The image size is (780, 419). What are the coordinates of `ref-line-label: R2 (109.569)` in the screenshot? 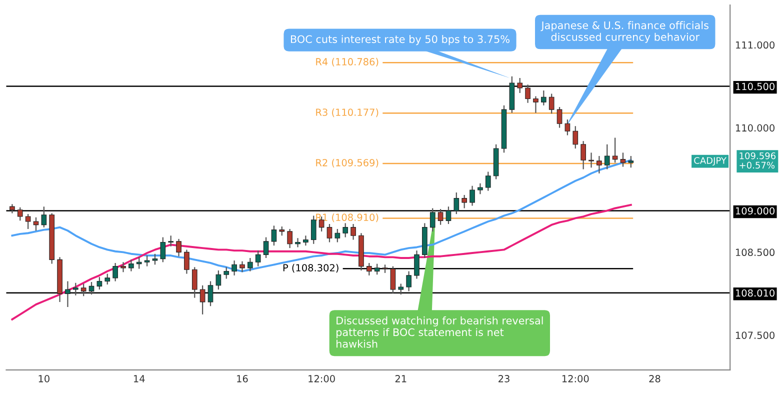 It's located at (347, 163).